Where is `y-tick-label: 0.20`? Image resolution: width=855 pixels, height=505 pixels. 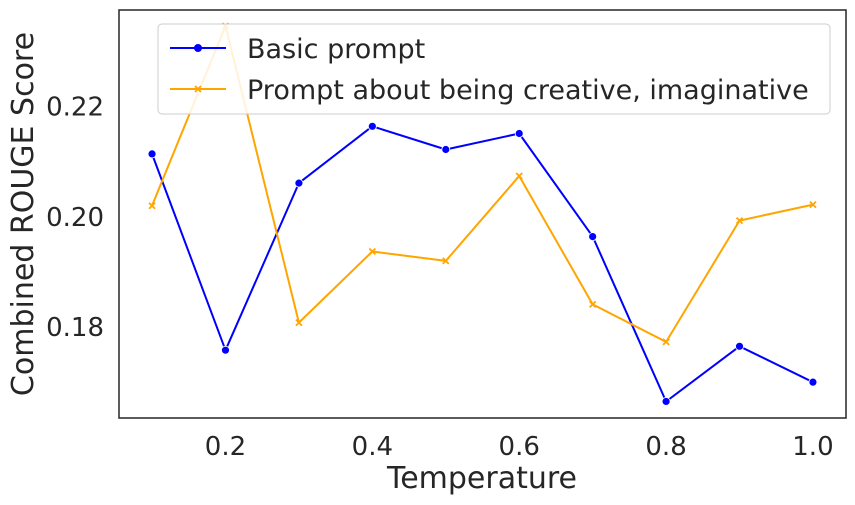
y-tick-label: 0.20 is located at coordinates (75, 218).